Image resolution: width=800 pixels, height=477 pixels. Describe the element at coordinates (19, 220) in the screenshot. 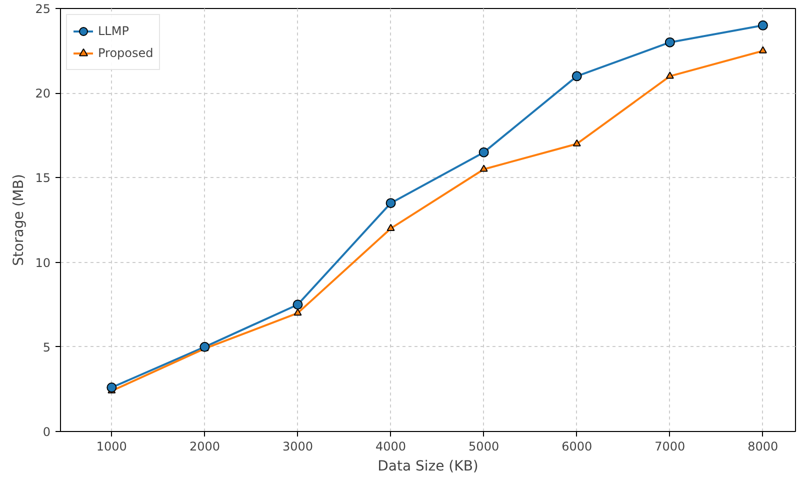

I see `y-axis-title: Storage (MB)` at that location.